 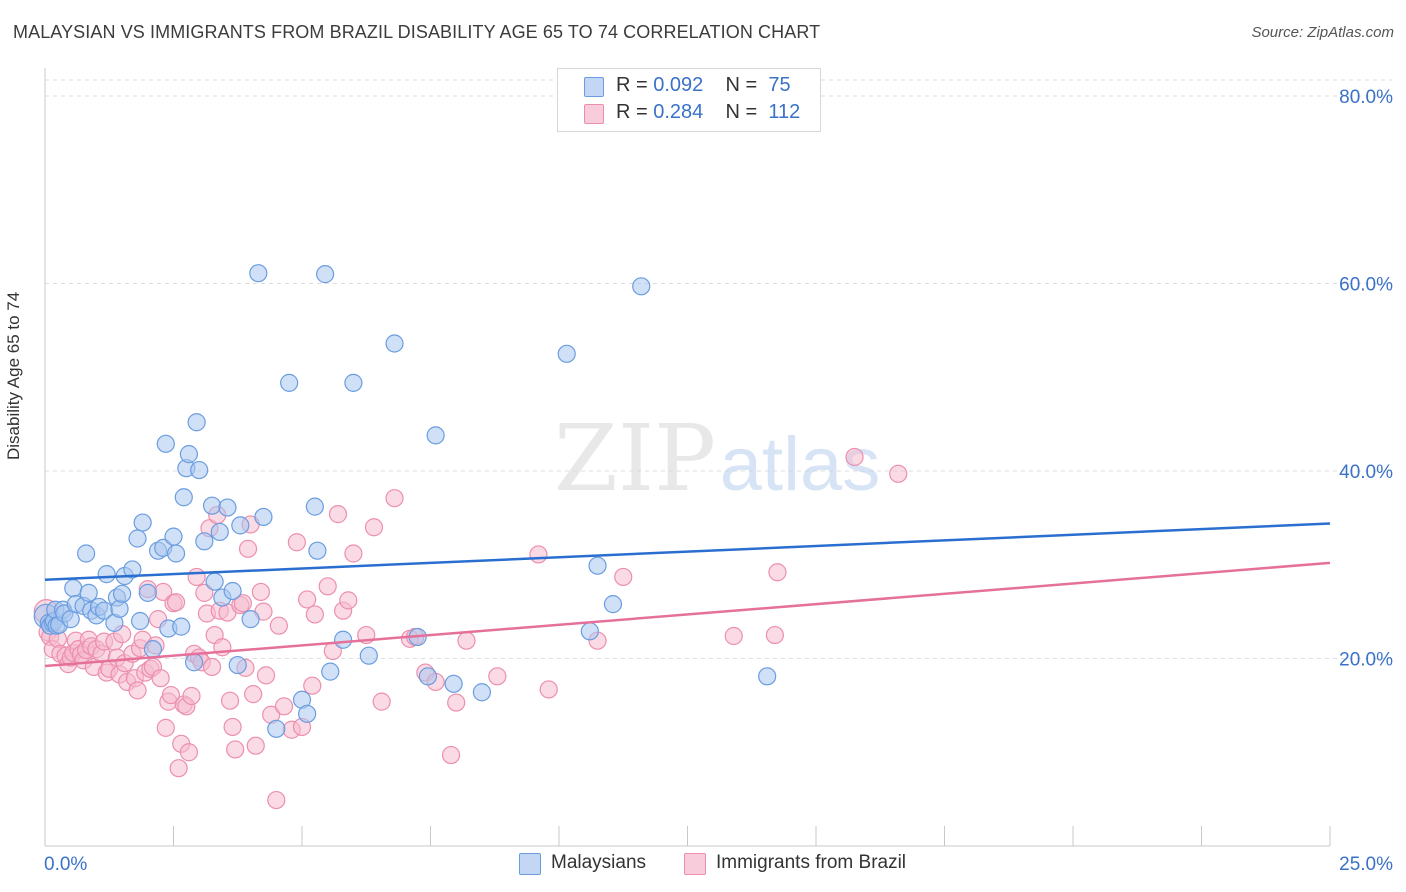 I want to click on stats-legend: R = 0.092 N = 75 R = 0.284 N = 112, so click(x=689, y=100).